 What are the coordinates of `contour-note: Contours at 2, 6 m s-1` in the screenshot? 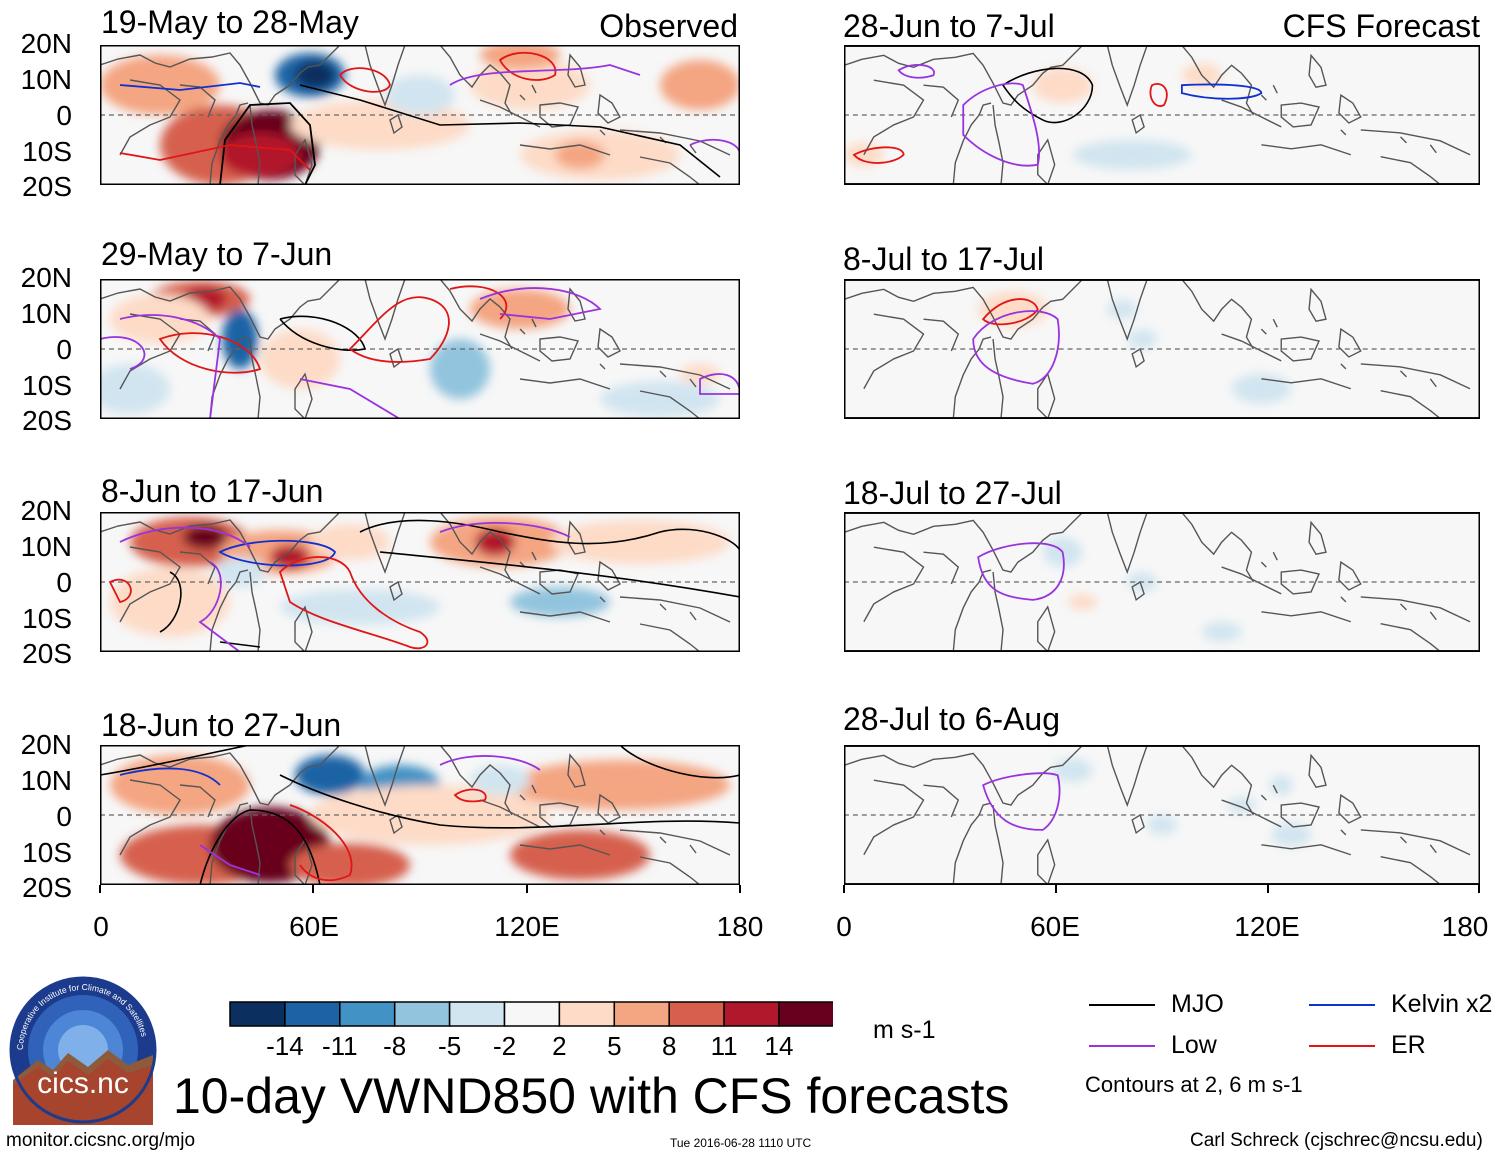 It's located at (1194, 1084).